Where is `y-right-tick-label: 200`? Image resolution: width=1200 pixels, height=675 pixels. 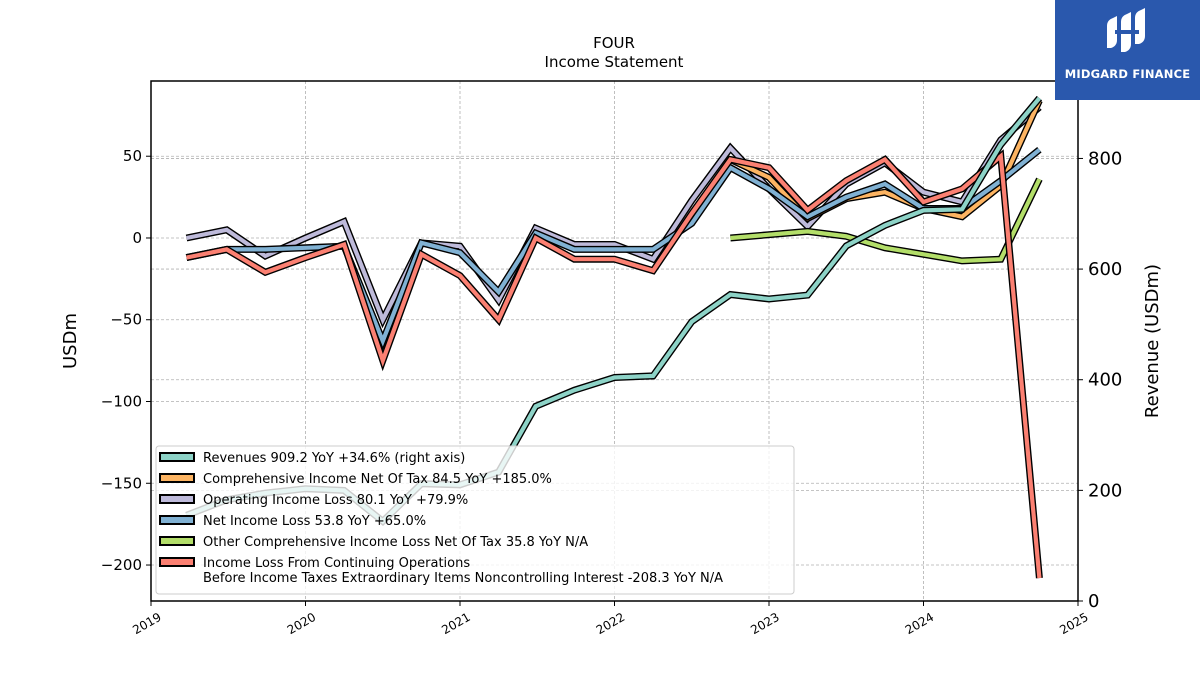 y-right-tick-label: 200 is located at coordinates (1105, 490).